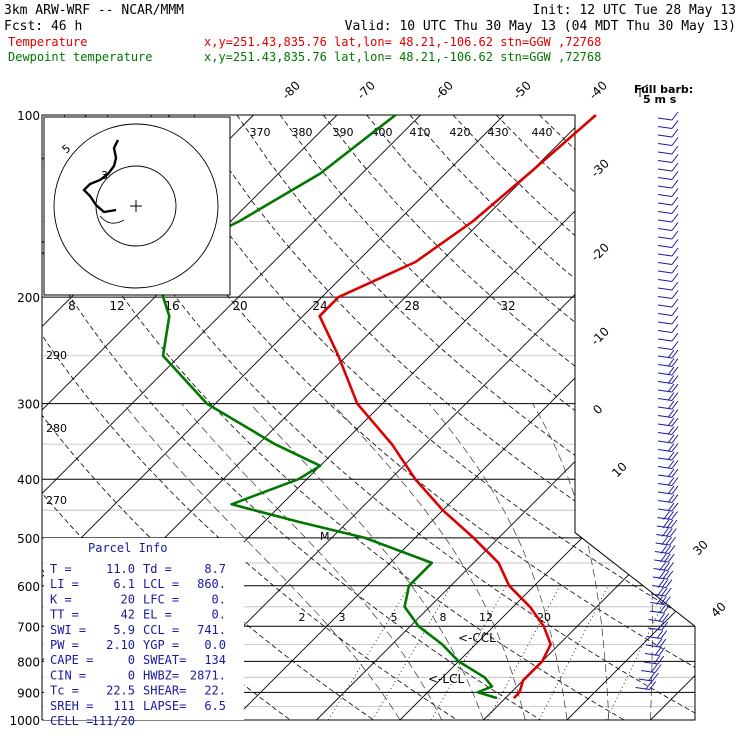  What do you see at coordinates (325, 536) in the screenshot?
I see `m-marker: M` at bounding box center [325, 536].